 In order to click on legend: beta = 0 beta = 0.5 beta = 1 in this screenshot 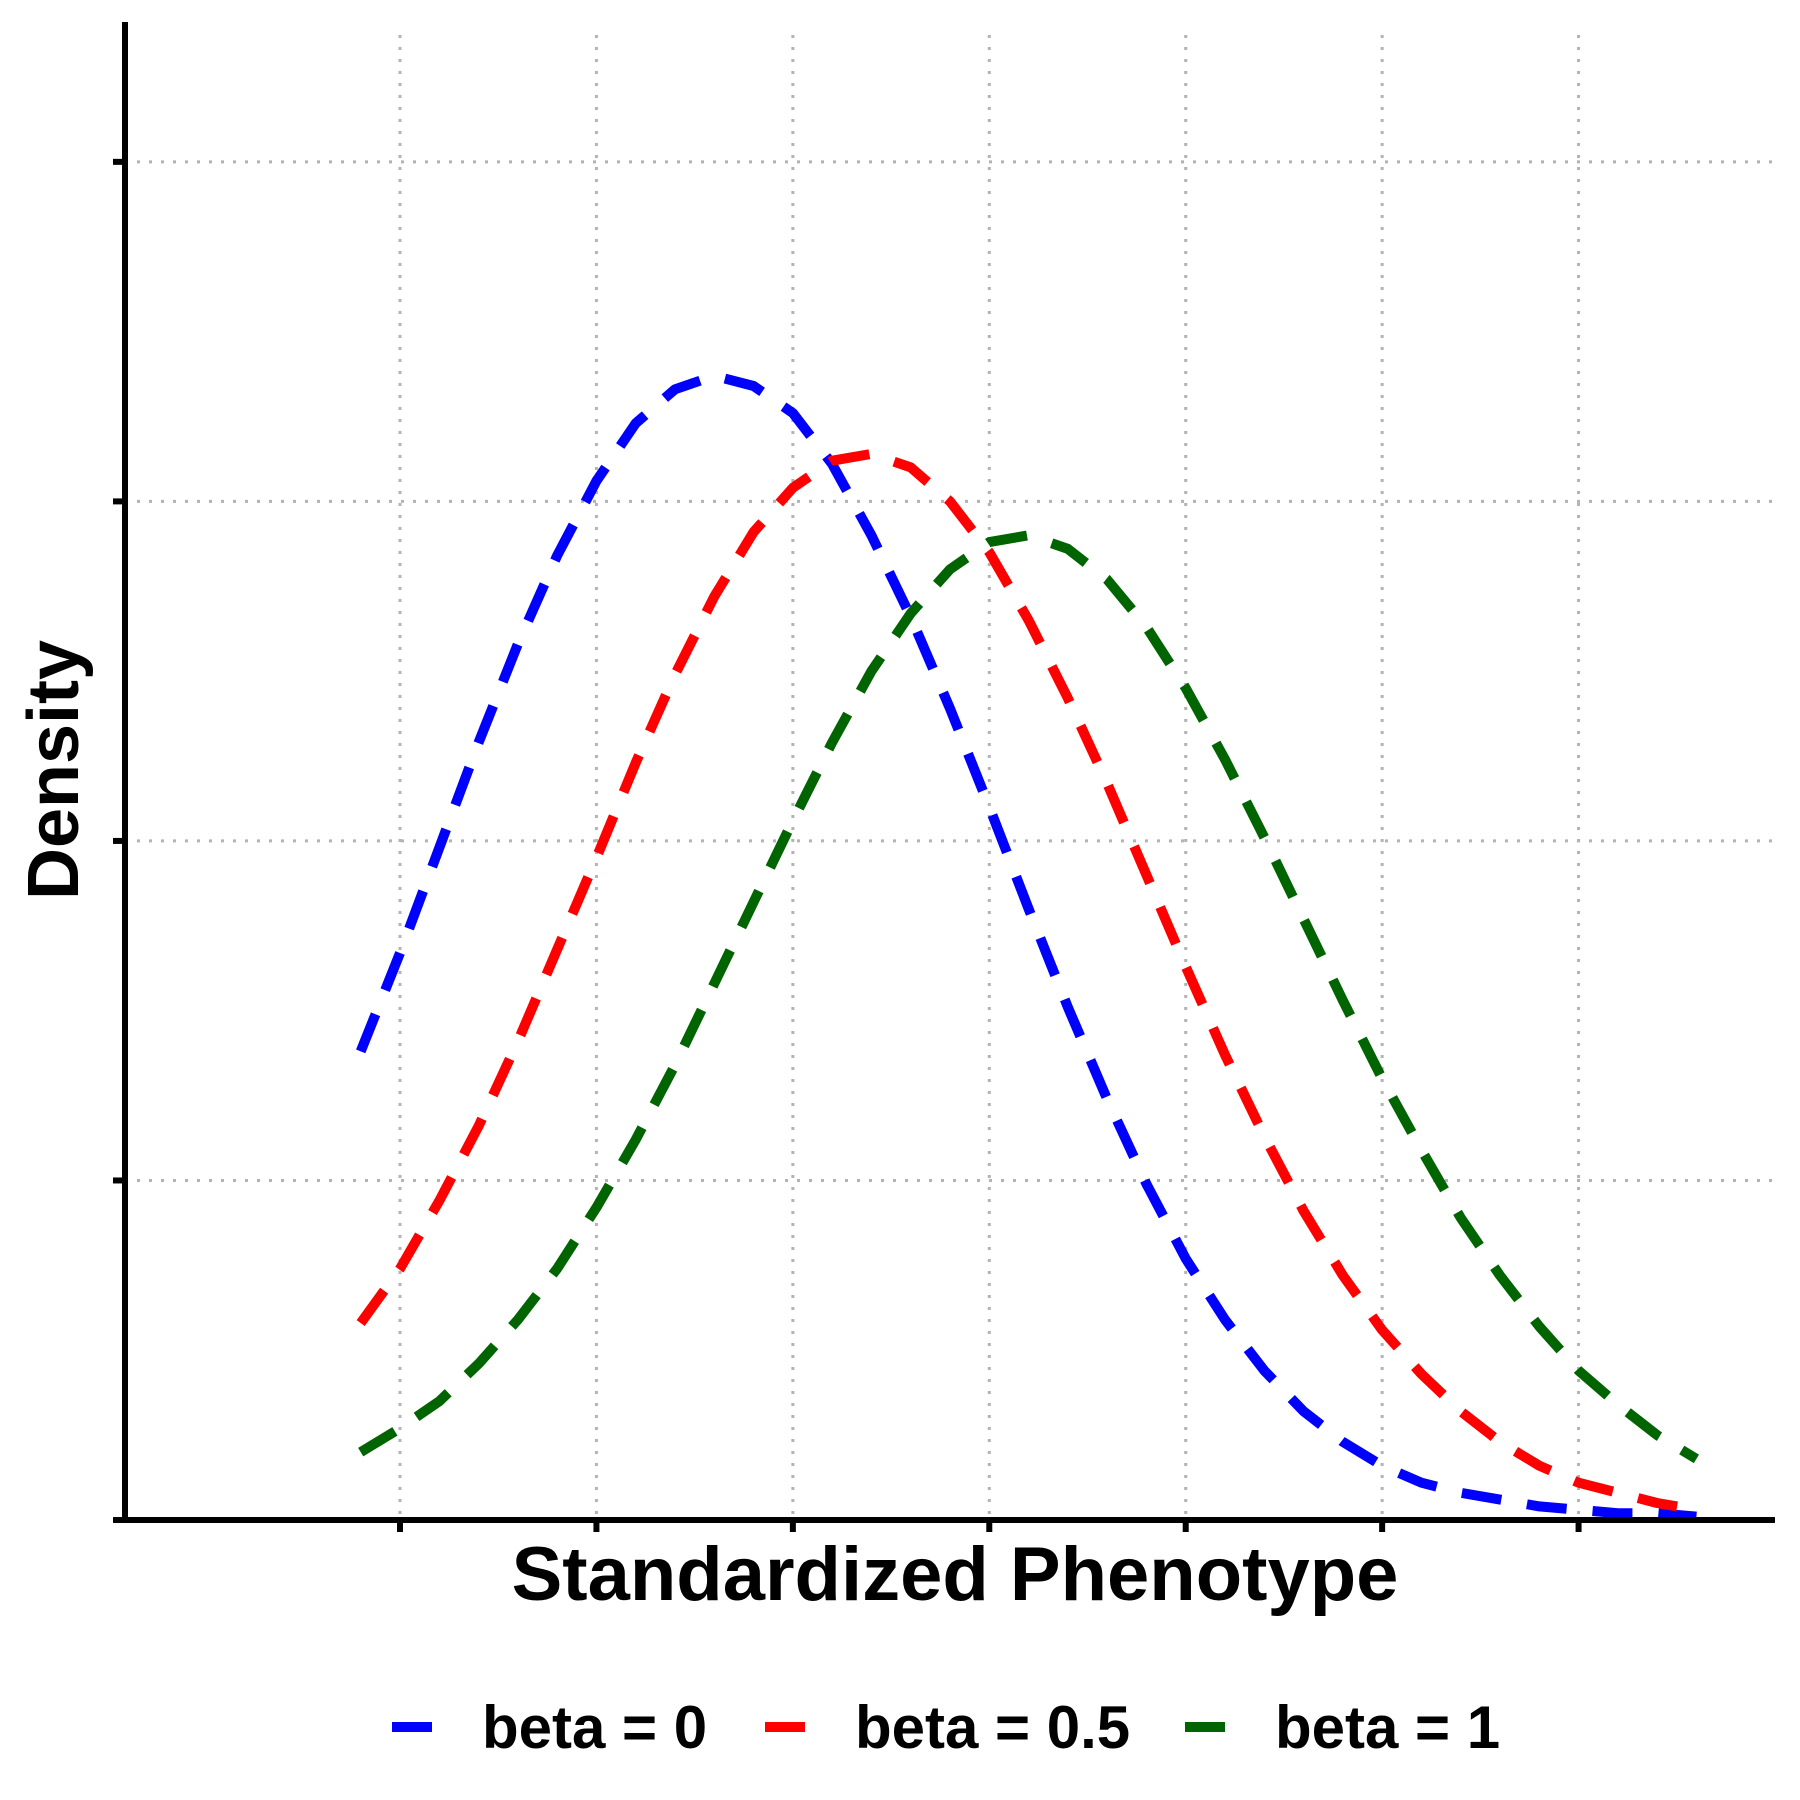, I will do `click(946, 1727)`.